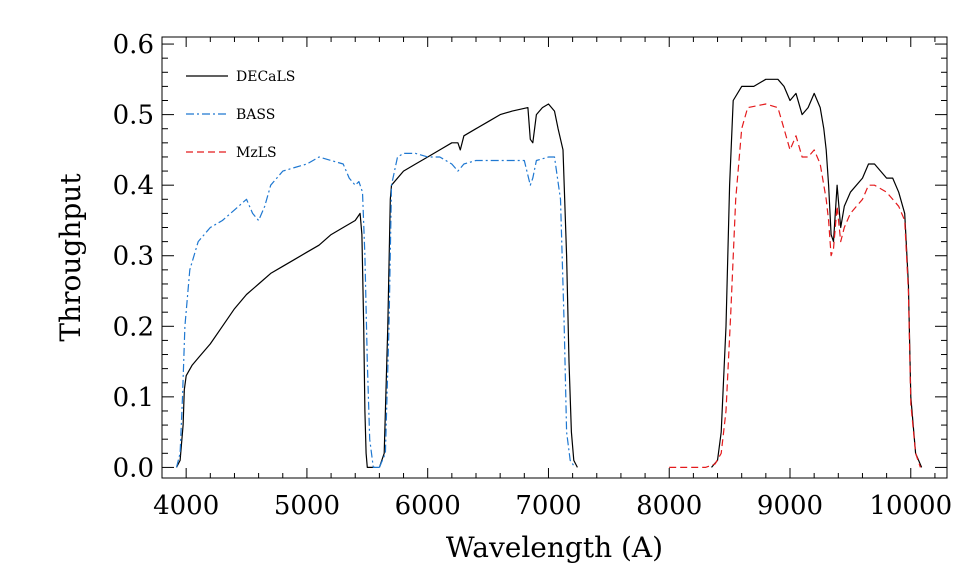  What do you see at coordinates (548, 506) in the screenshot?
I see `x-tick-label: 7000` at bounding box center [548, 506].